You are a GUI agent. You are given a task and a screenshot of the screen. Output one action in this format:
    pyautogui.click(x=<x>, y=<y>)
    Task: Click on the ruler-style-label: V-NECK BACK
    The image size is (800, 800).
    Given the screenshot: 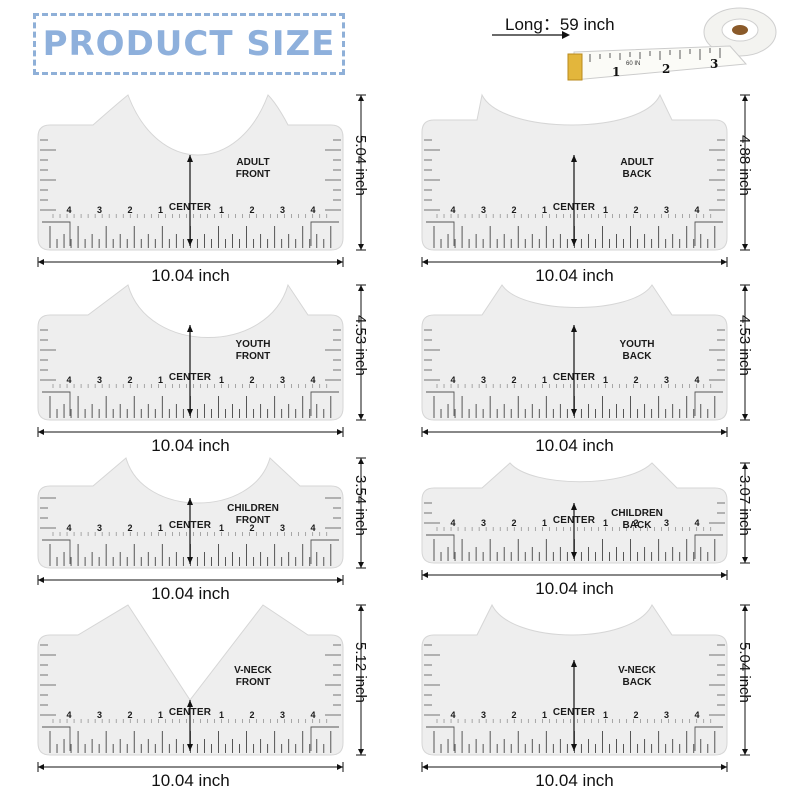 What is the action you would take?
    pyautogui.click(x=637, y=676)
    